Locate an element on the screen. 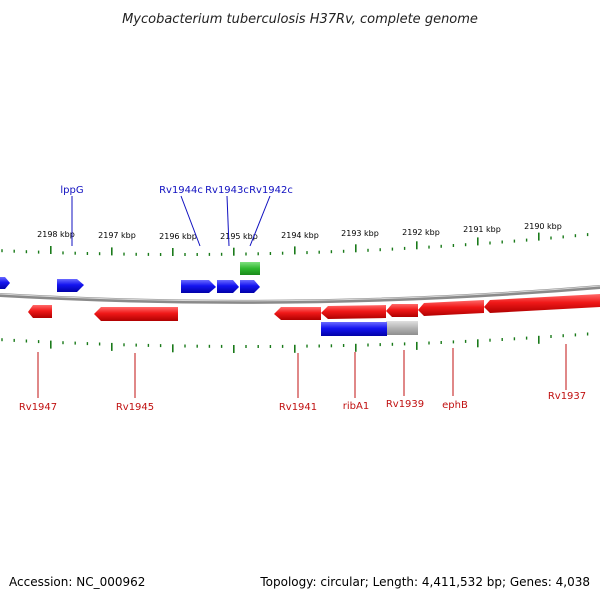 This screenshot has height=600, width=600. scale-label-2197: 2197 kbp is located at coordinates (117, 235).